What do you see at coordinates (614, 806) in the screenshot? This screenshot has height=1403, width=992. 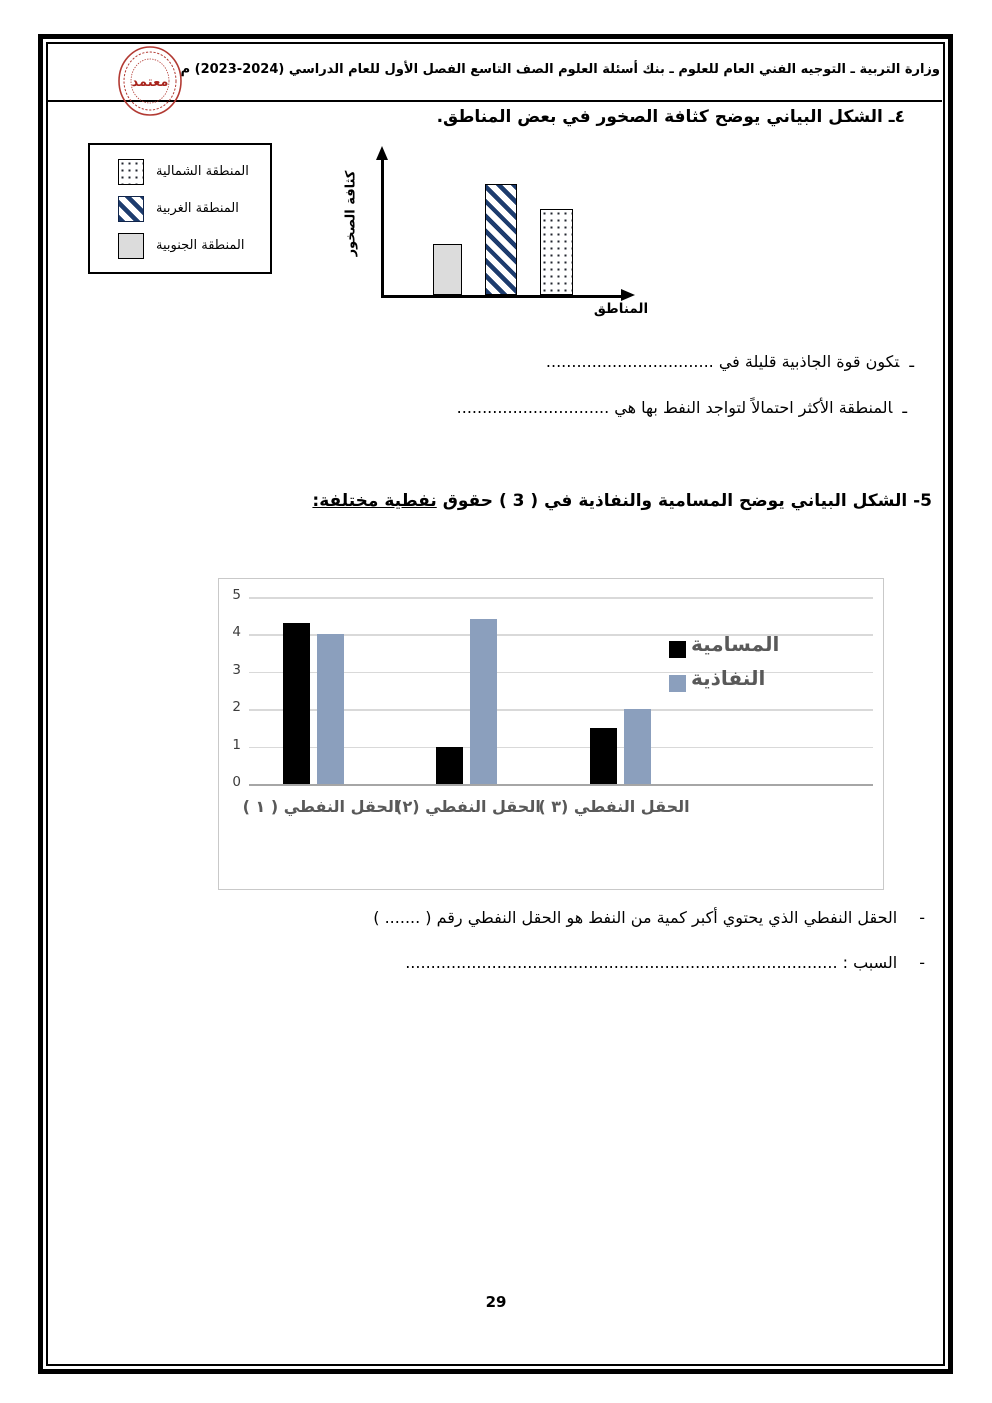 I see `category-label-field3: الحقل النفطي (٣ )` at bounding box center [614, 806].